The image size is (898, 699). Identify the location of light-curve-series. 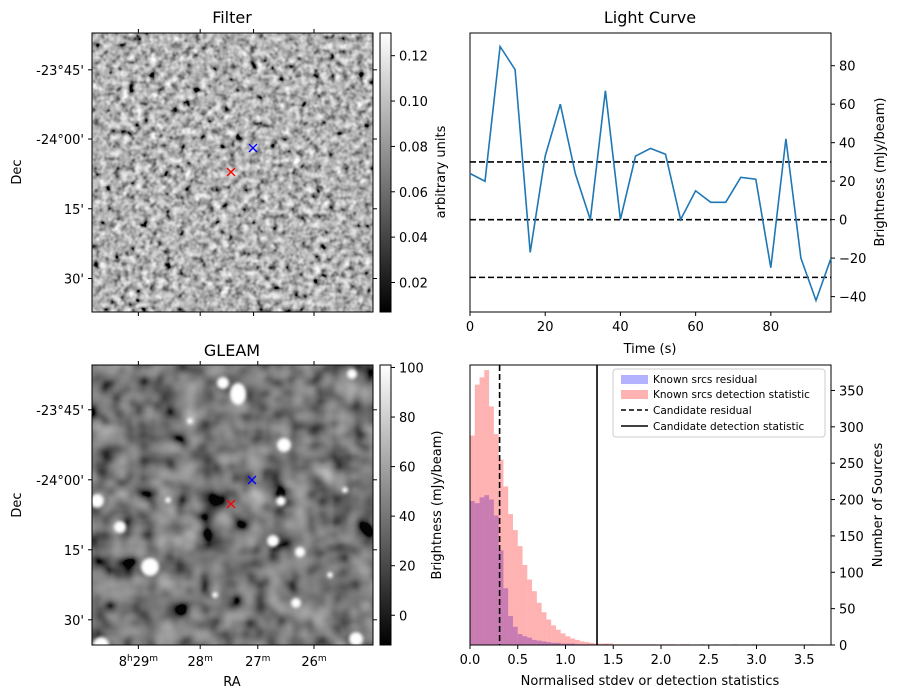
(650, 173).